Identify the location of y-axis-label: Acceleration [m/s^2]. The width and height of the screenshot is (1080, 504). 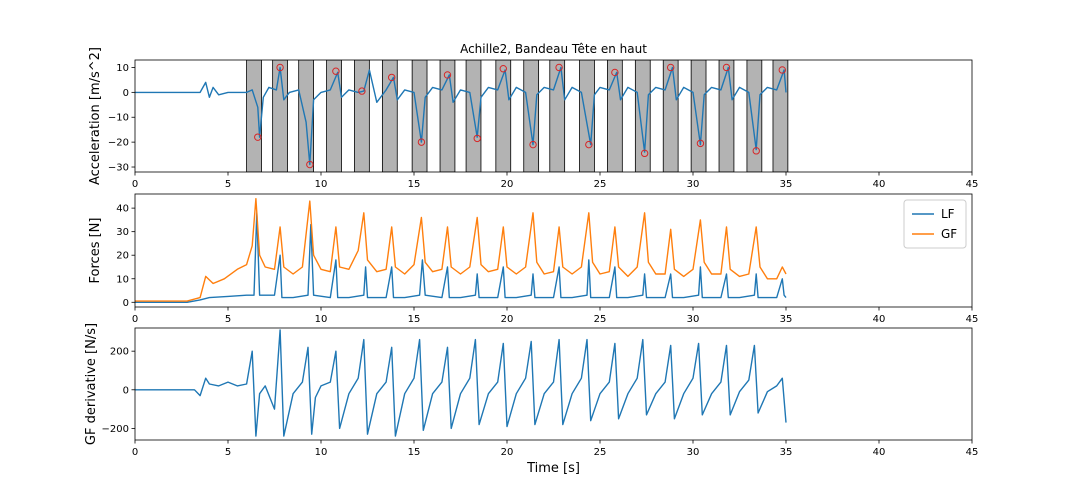
(95, 116).